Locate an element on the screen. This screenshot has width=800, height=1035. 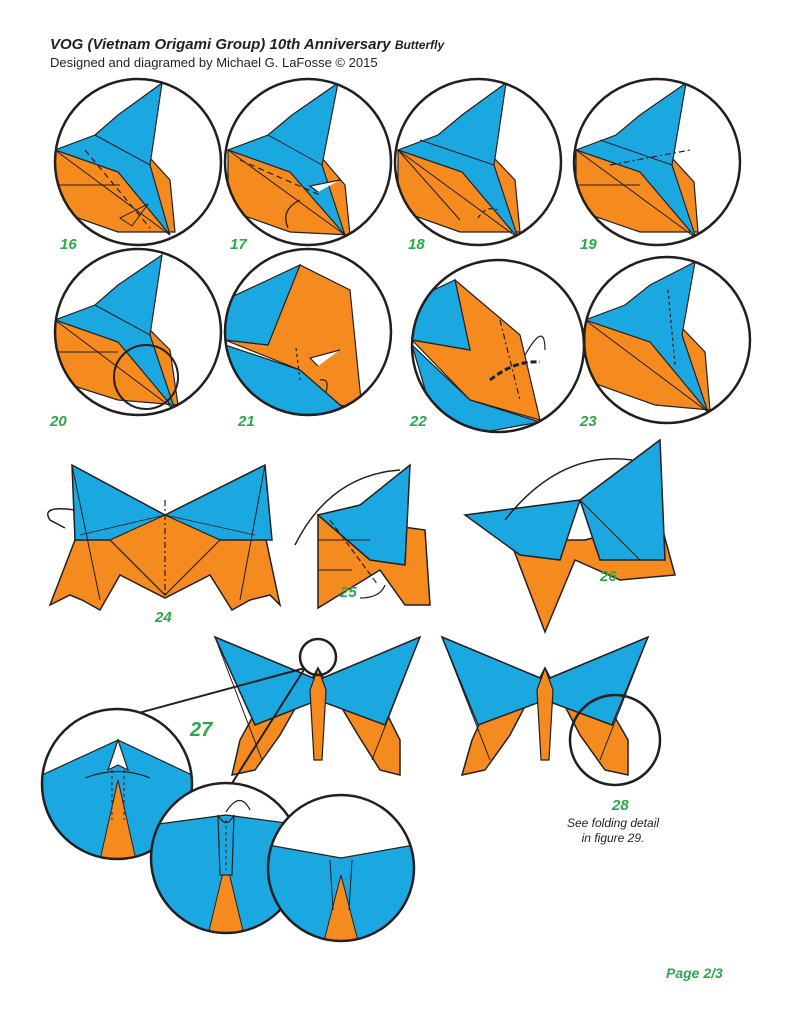
step-number-24: 24 is located at coordinates (163, 617).